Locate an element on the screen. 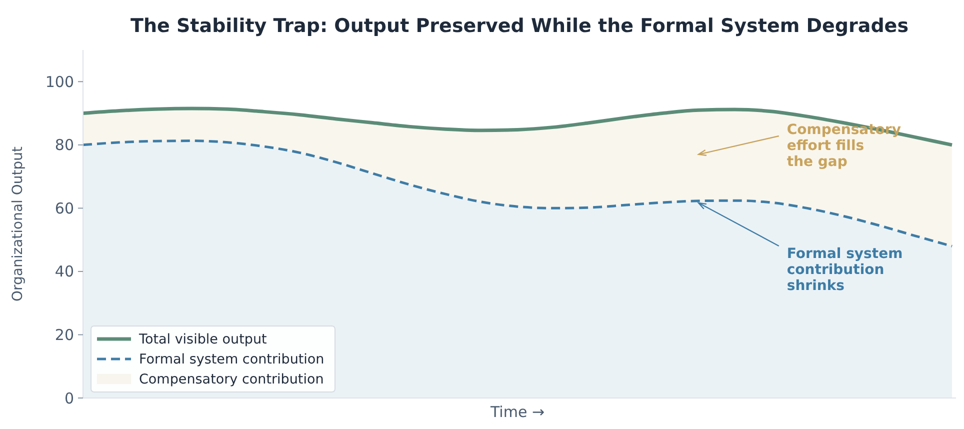  y-tick-label: 20 is located at coordinates (64, 335).